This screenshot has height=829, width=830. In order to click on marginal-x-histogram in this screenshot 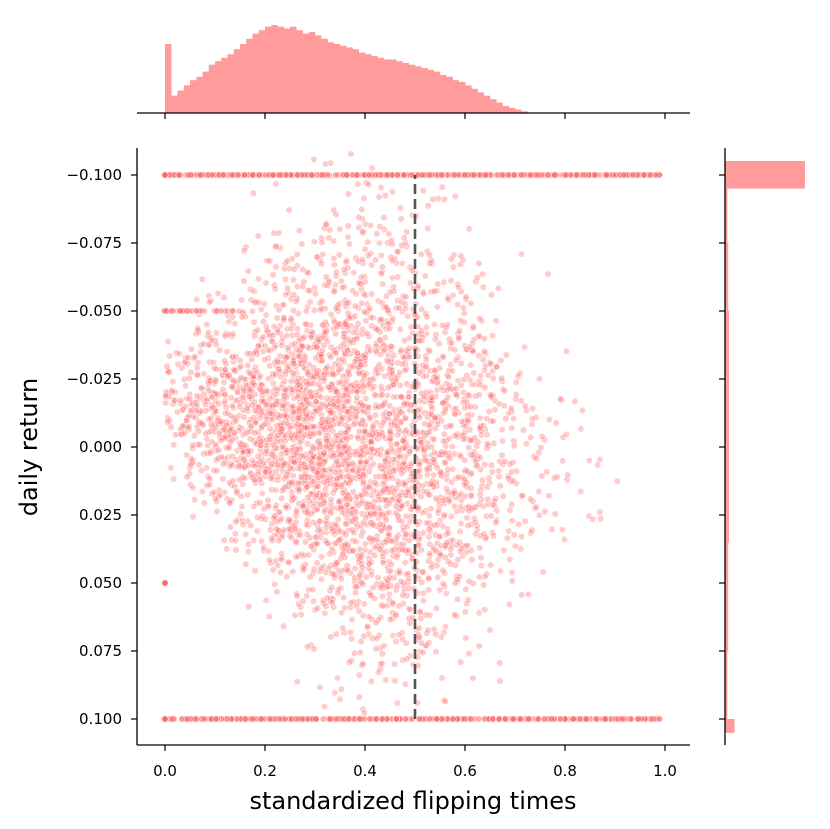, I will do `click(413, 72)`.